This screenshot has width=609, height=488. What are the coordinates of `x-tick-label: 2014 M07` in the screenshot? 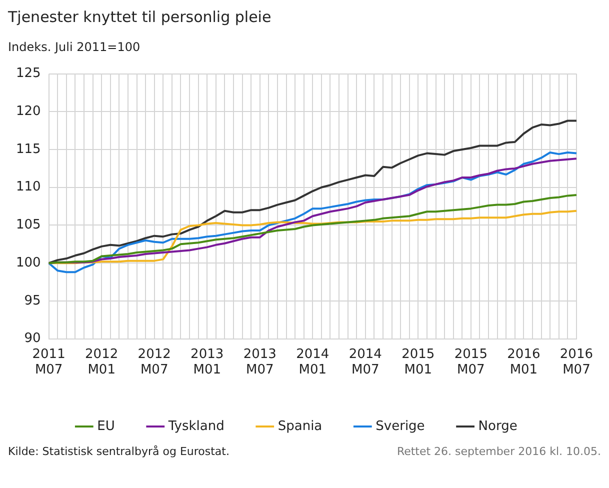 It's located at (365, 362).